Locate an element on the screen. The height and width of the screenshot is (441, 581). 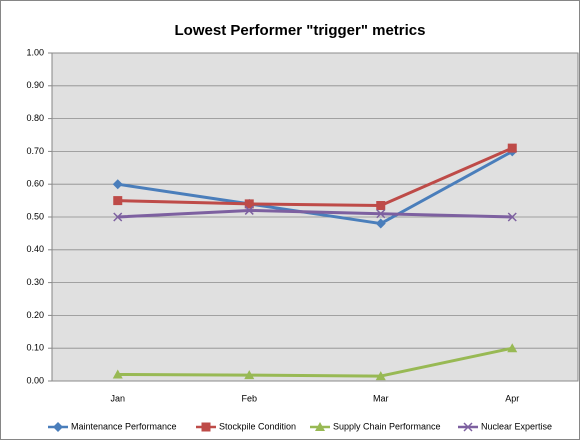
y-tick-label: 0.80 is located at coordinates (35, 118).